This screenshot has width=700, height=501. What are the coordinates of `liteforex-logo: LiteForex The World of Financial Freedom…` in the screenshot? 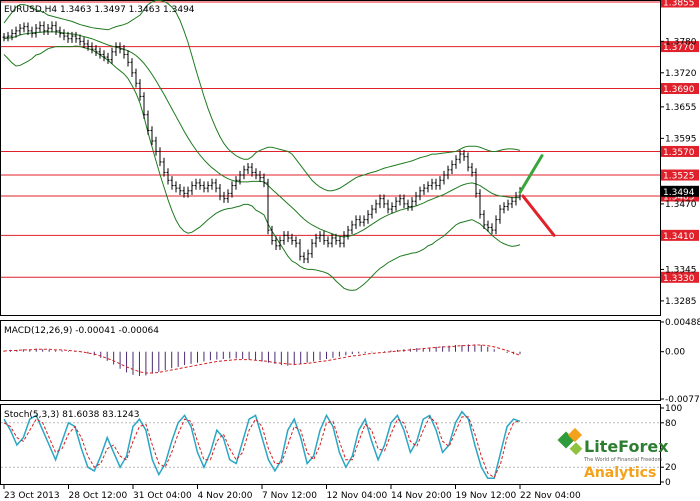 It's located at (613, 454).